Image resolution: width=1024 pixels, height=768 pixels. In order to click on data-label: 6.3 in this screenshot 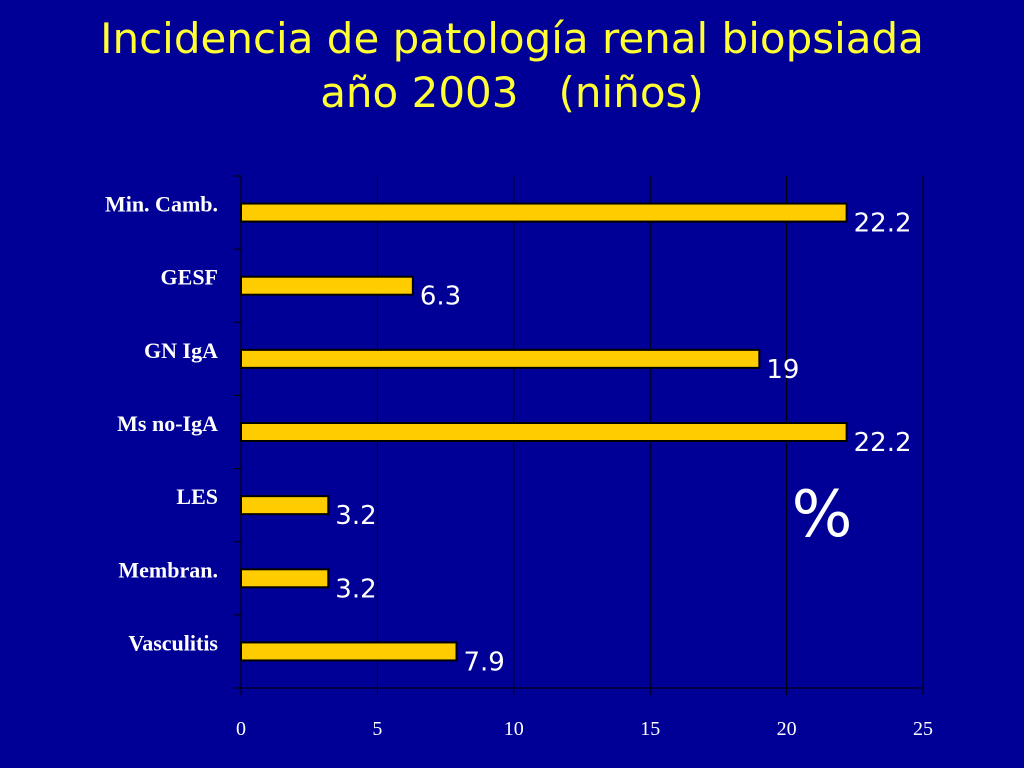, I will do `click(440, 297)`.